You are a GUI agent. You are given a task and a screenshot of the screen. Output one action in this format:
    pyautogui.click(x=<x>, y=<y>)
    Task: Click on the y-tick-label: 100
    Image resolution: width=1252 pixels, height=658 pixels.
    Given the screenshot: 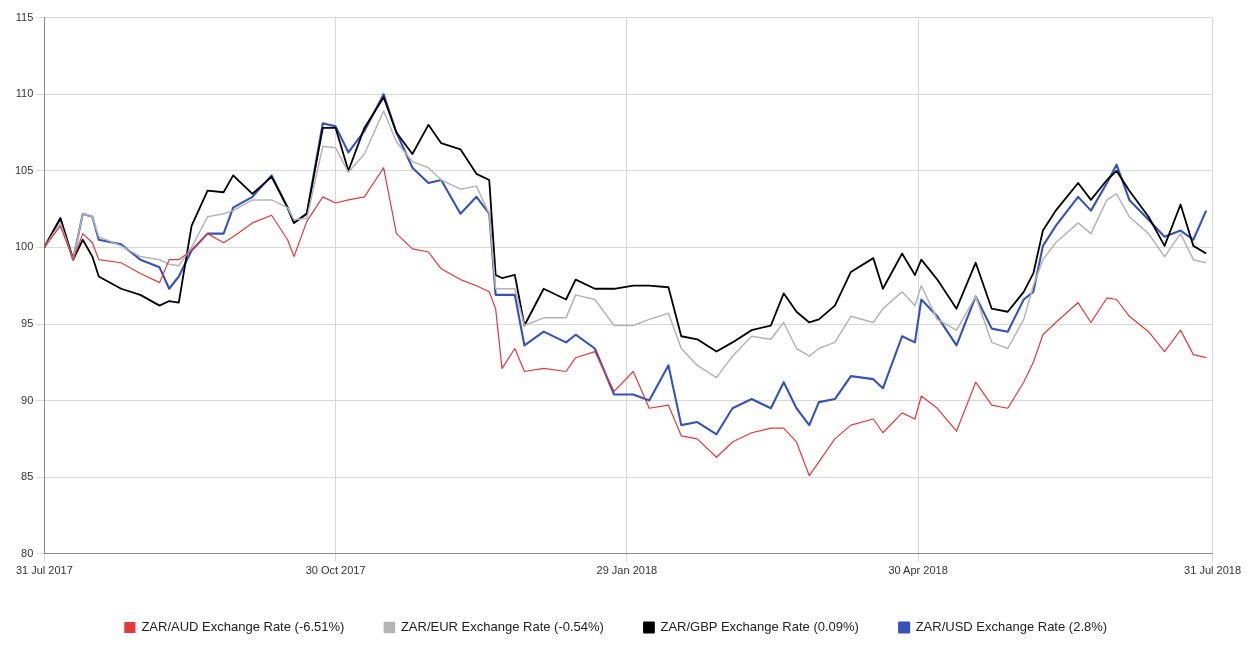 What is the action you would take?
    pyautogui.click(x=24, y=246)
    